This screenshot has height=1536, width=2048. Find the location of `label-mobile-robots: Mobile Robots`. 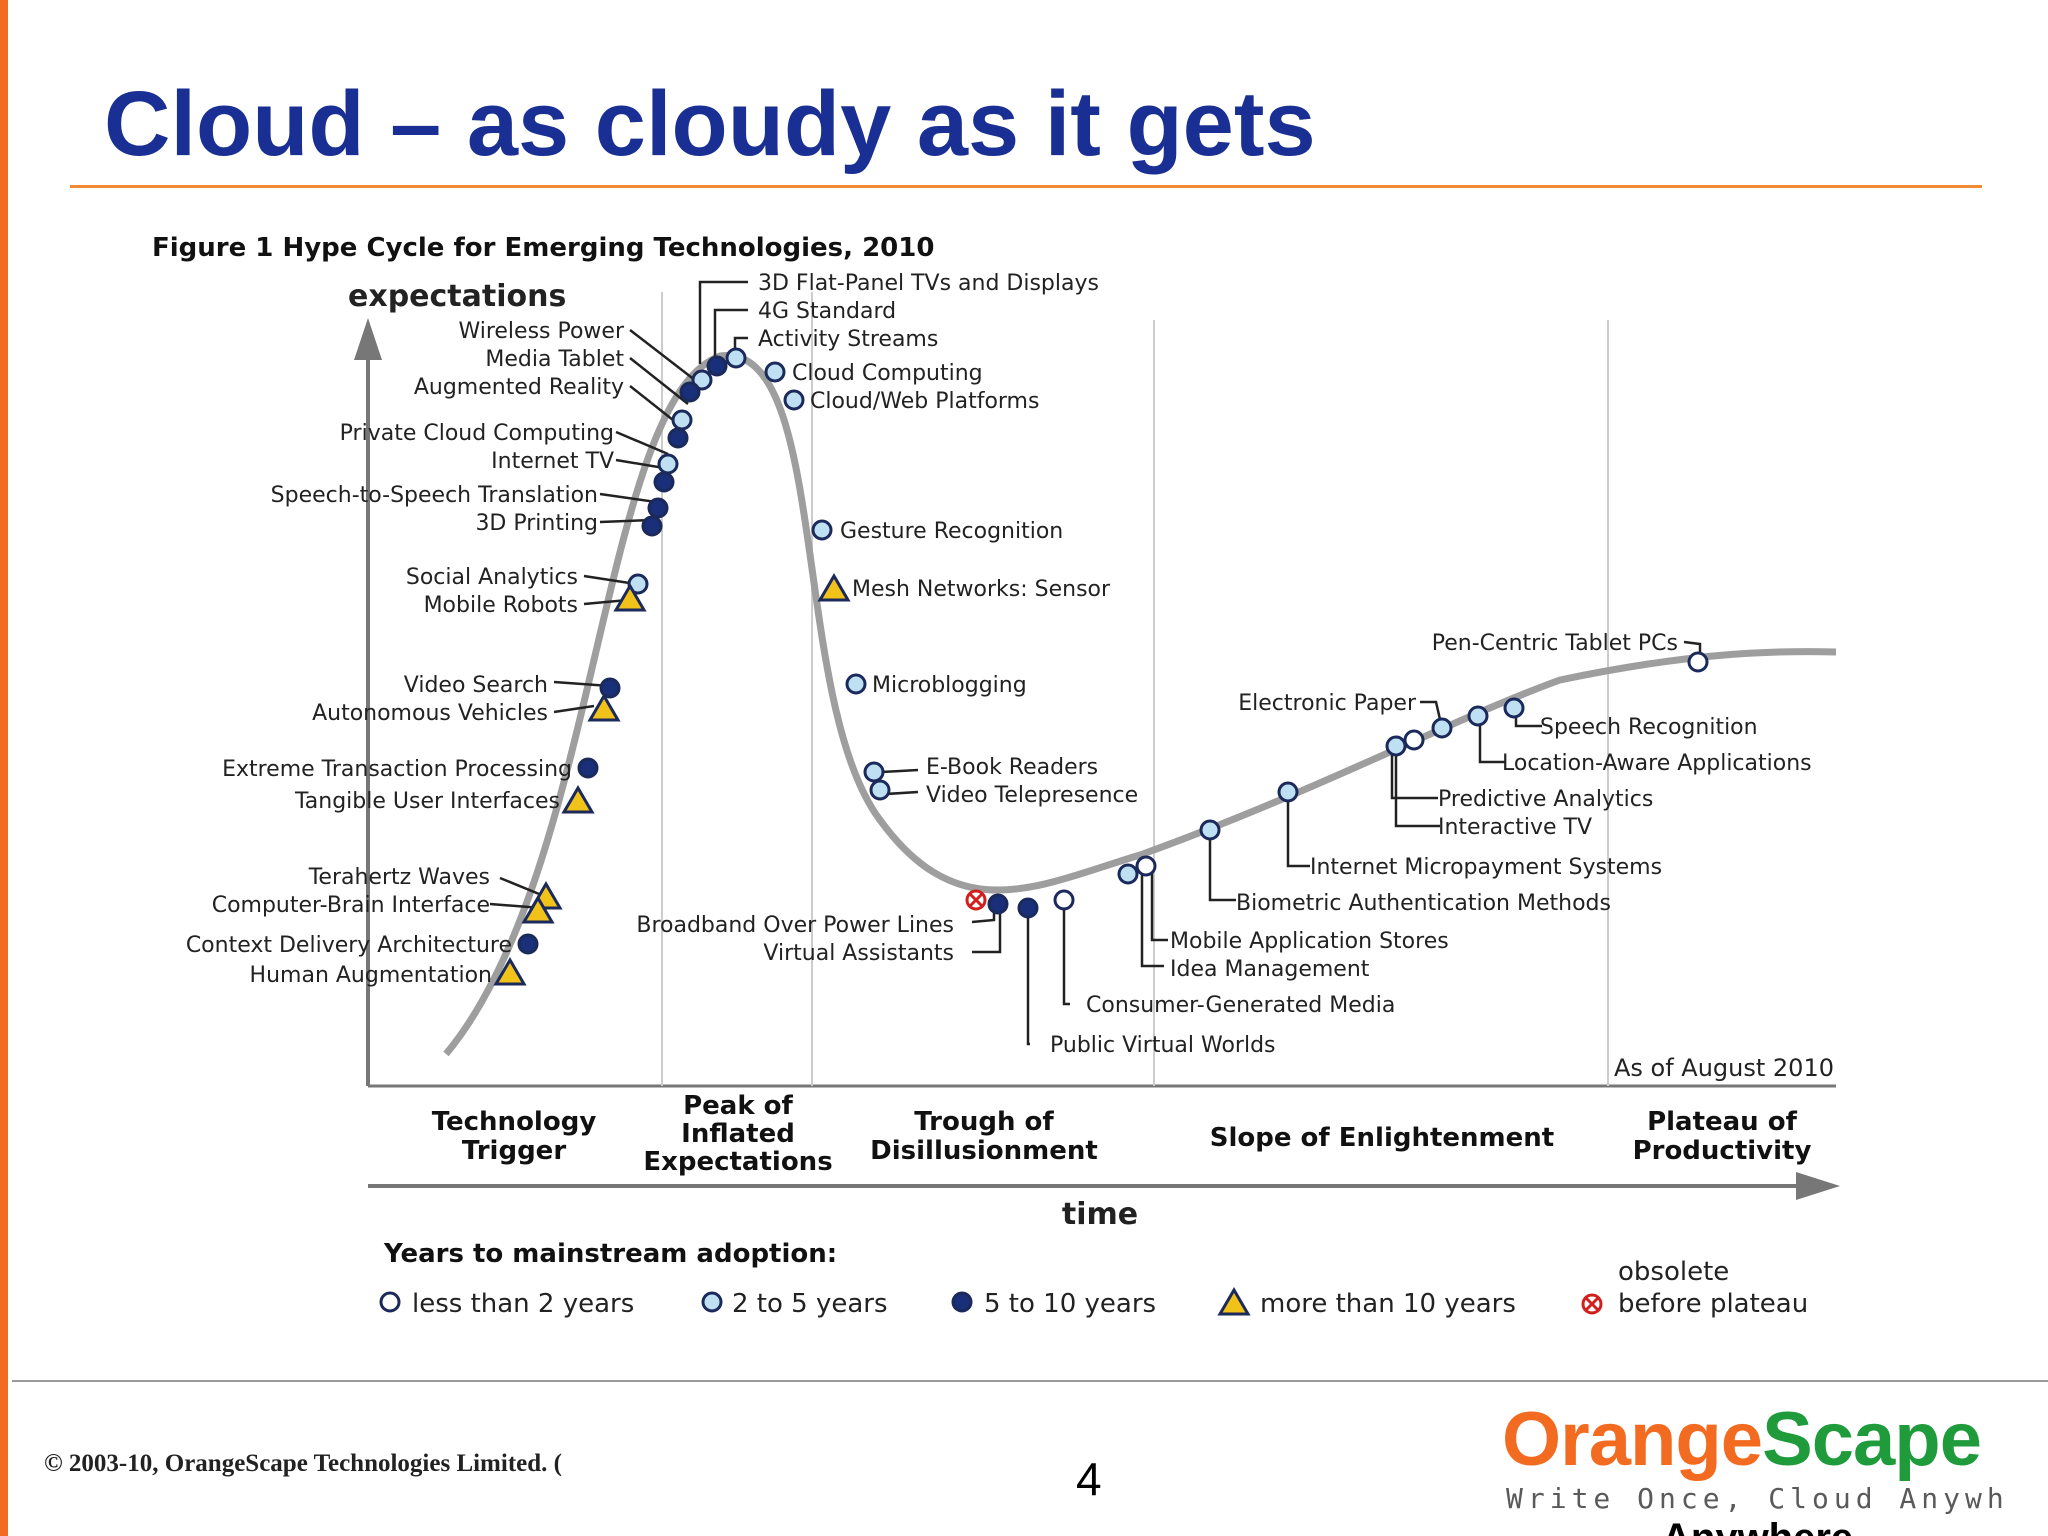

label-mobile-robots: Mobile Robots is located at coordinates (501, 605).